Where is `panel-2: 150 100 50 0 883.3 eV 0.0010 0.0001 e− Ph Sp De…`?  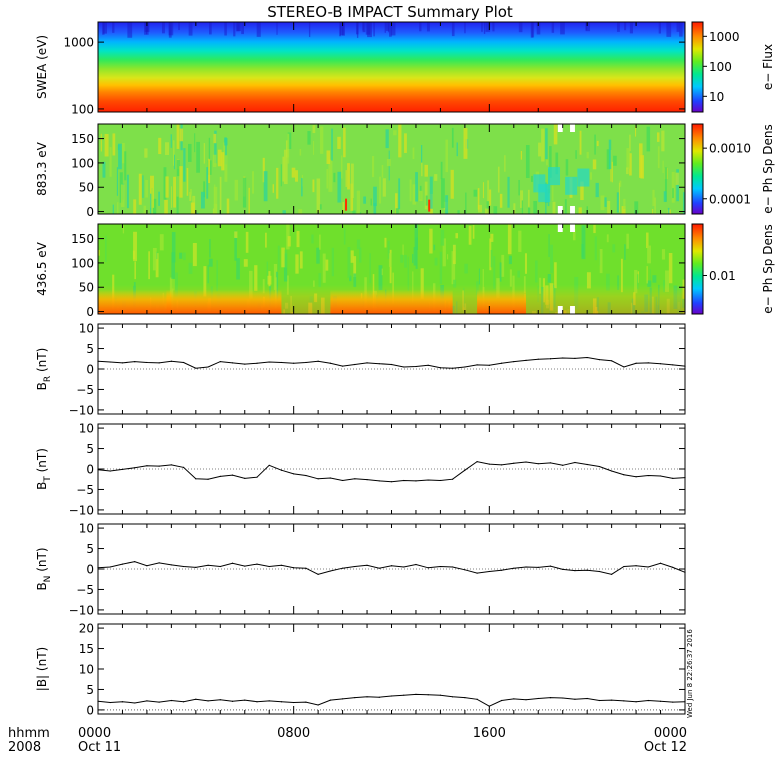
panel-2: 150 100 50 0 883.3 eV 0.0010 0.0001 e− Ph Sp De… is located at coordinates (405, 171).